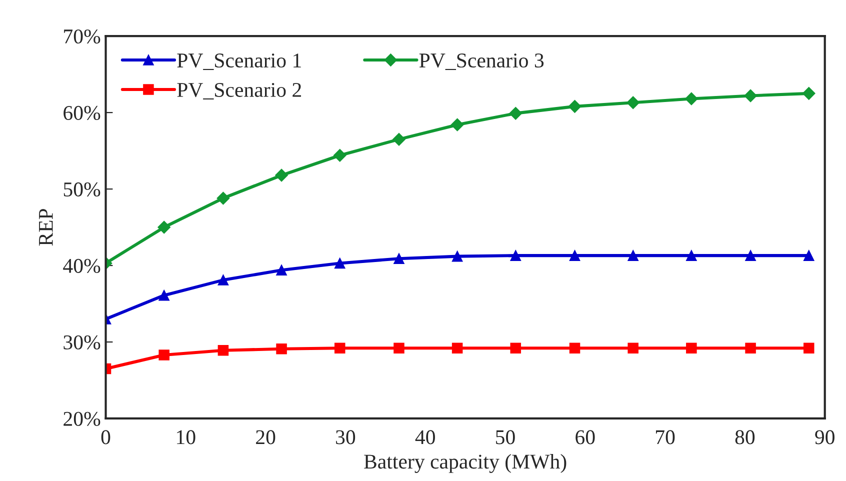 The height and width of the screenshot is (481, 846). I want to click on y-tick-label: 20%, so click(82, 419).